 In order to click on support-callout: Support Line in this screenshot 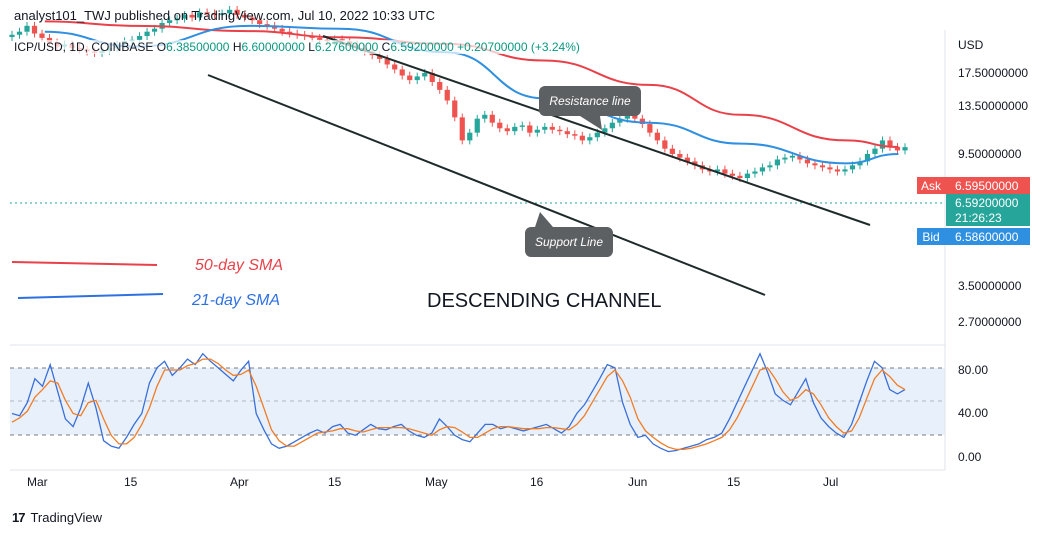, I will do `click(569, 234)`.